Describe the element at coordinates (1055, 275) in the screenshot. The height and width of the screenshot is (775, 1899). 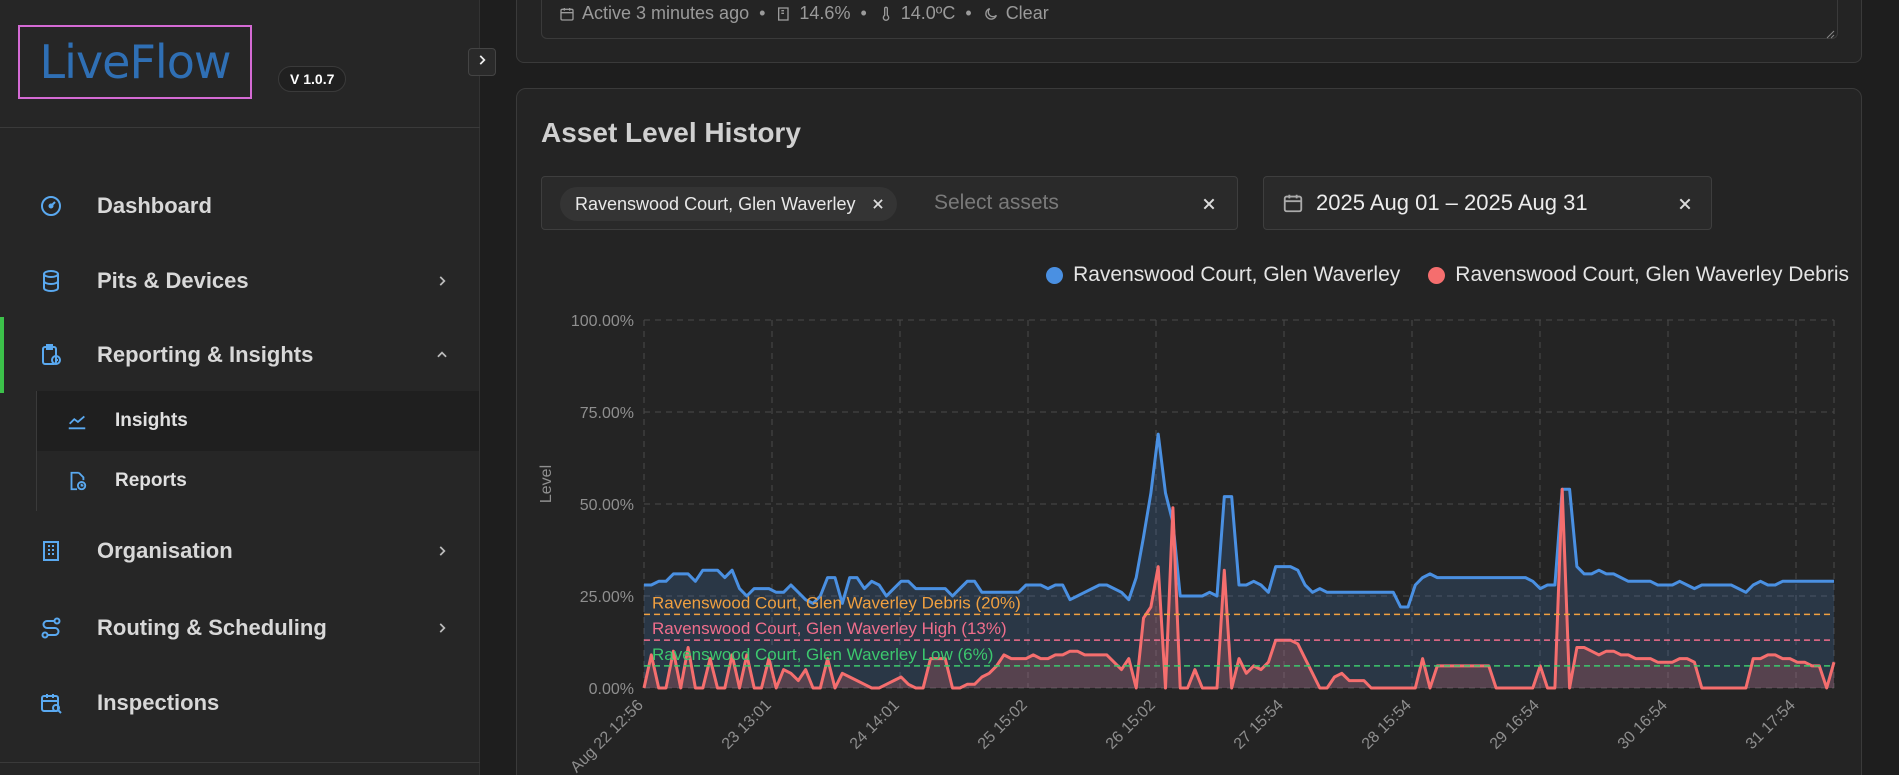
I see `legend-dot-level` at that location.